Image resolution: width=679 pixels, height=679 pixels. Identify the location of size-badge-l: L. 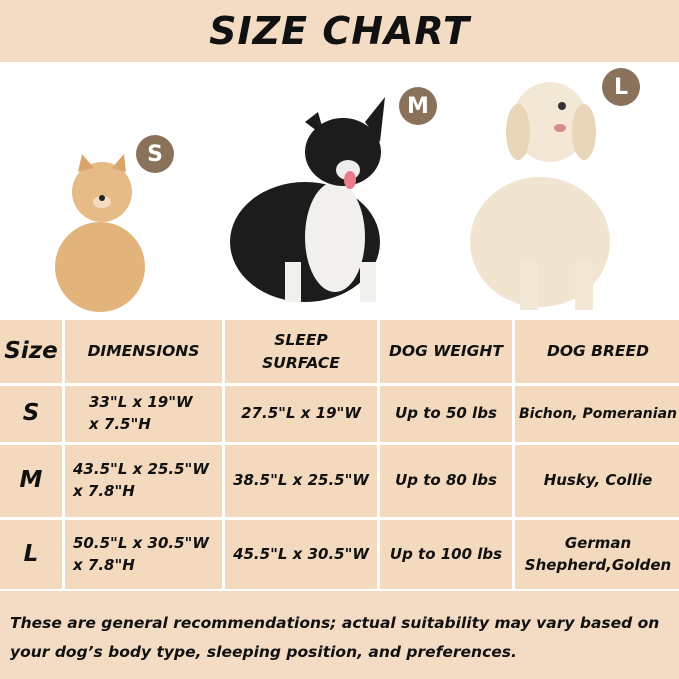
(621, 87).